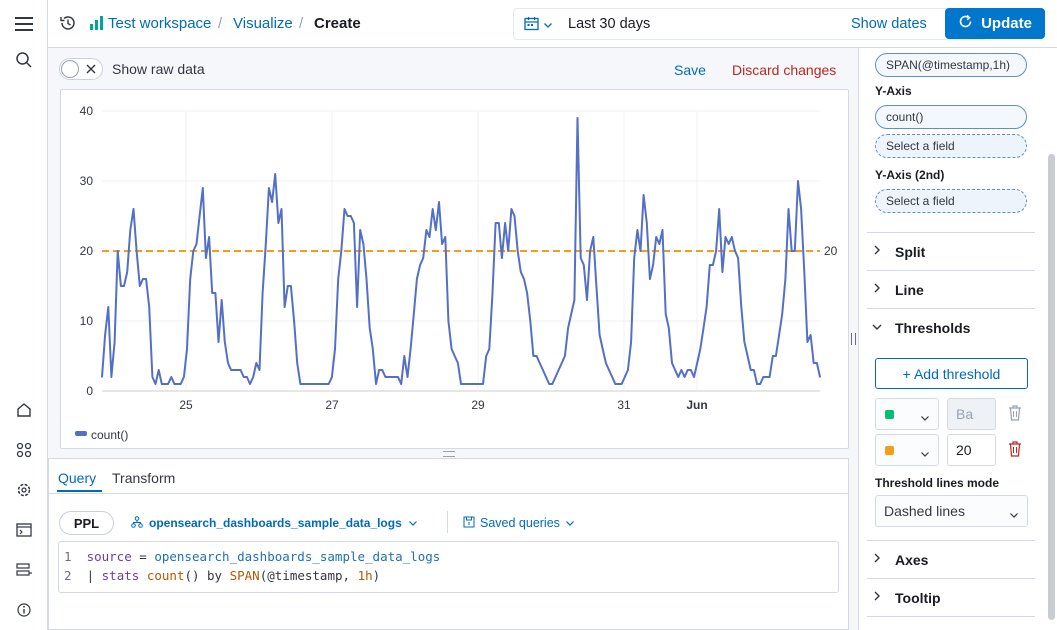 Image resolution: width=1057 pixels, height=630 pixels. I want to click on x-tick-label: 31, so click(624, 405).